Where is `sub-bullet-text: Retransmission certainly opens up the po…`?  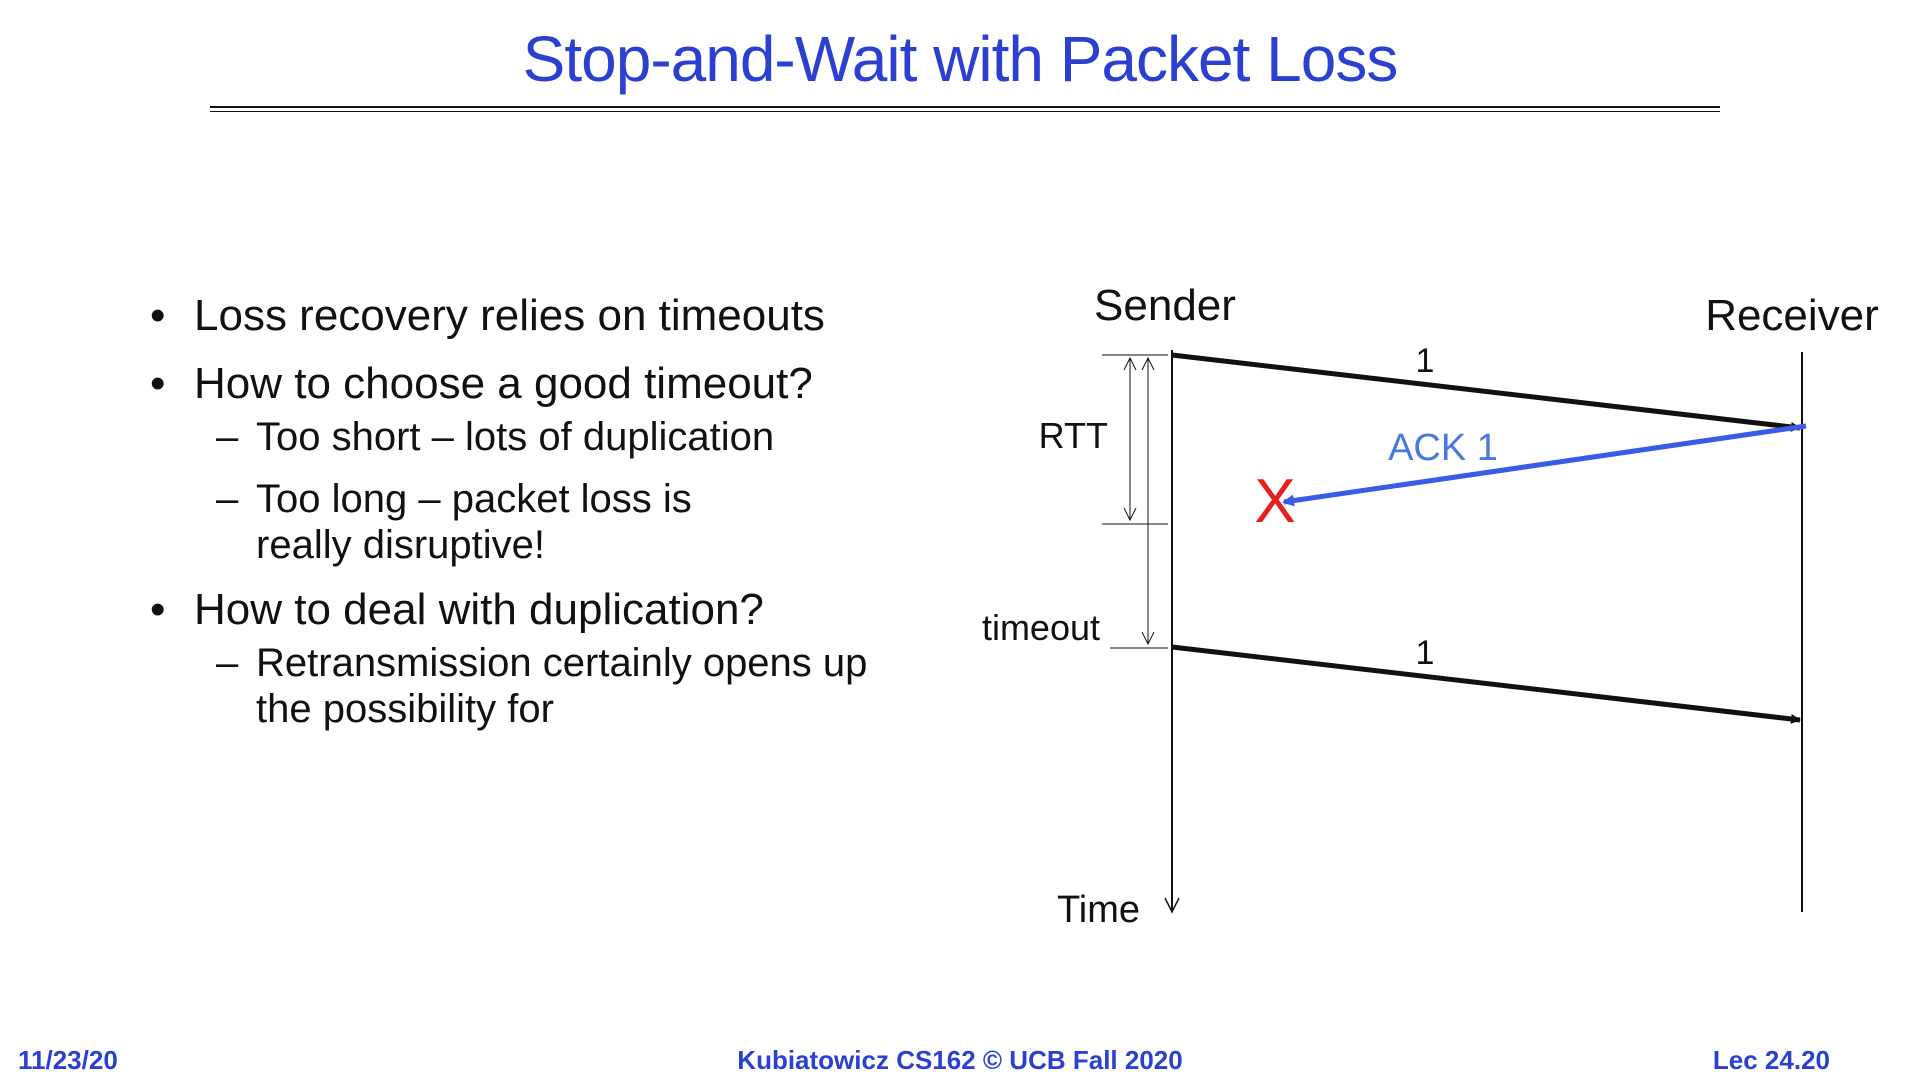
sub-bullet-text: Retransmission certainly opens up the po… is located at coordinates (562, 686).